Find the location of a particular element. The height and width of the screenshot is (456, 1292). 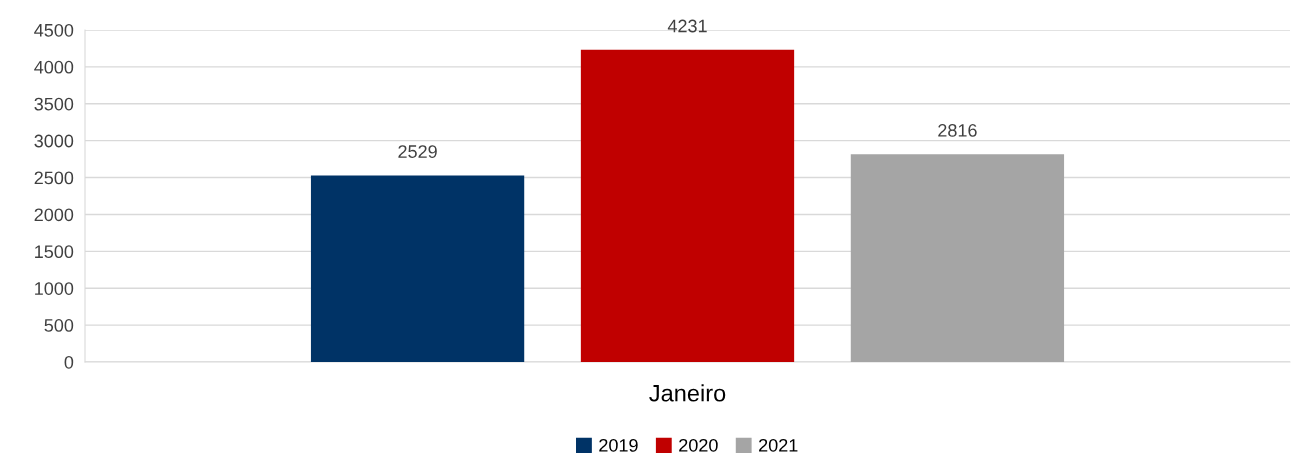

data-label: 2529 is located at coordinates (417, 151).